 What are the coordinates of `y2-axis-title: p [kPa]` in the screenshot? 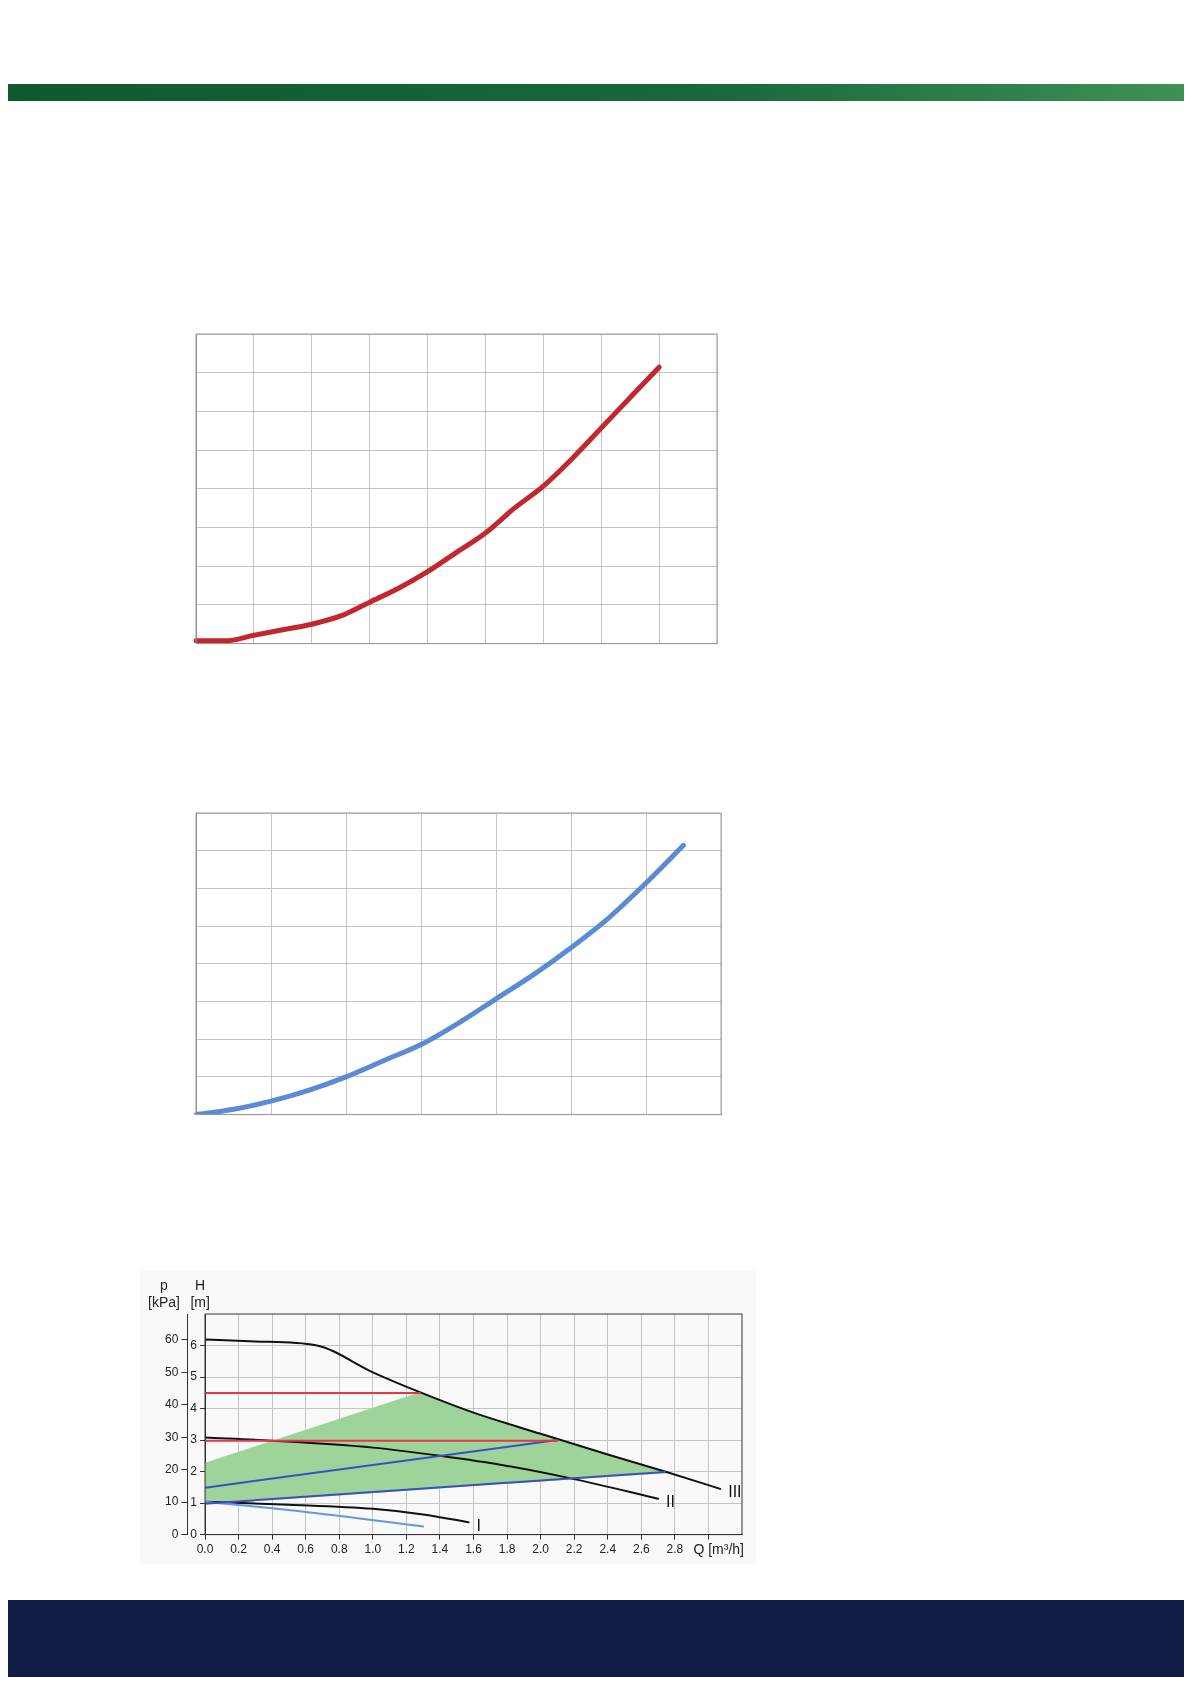 It's located at (164, 1293).